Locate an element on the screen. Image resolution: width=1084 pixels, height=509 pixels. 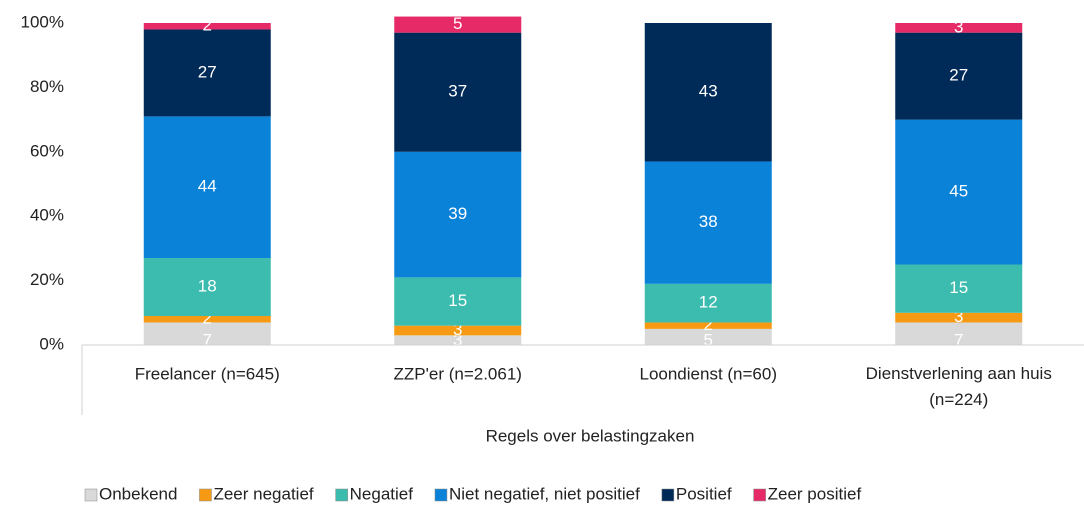
value-label: 44 is located at coordinates (207, 186).